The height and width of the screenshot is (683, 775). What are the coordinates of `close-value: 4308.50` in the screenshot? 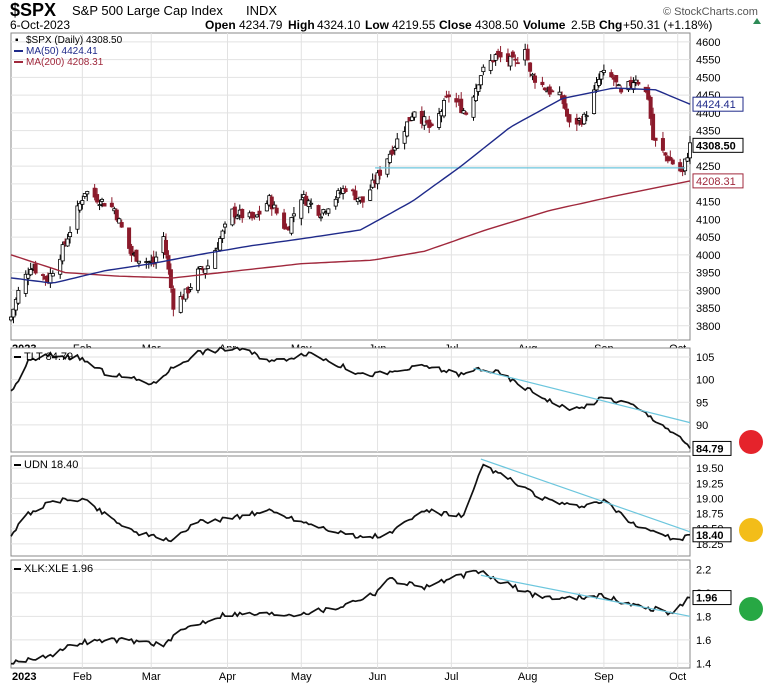 It's located at (497, 25).